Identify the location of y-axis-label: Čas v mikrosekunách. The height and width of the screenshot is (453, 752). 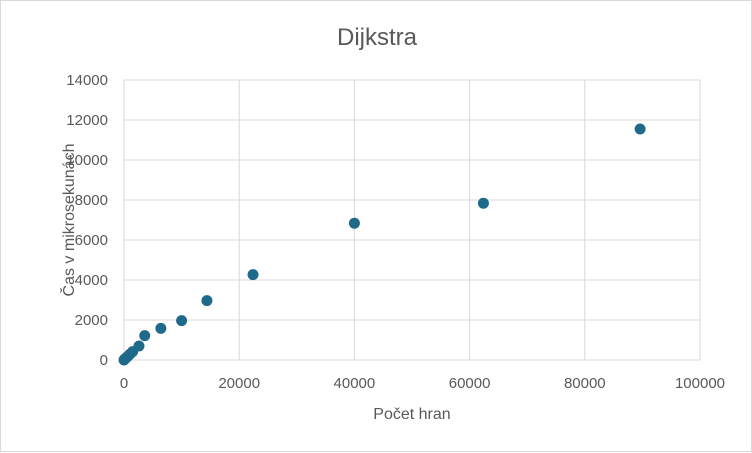
(68, 220).